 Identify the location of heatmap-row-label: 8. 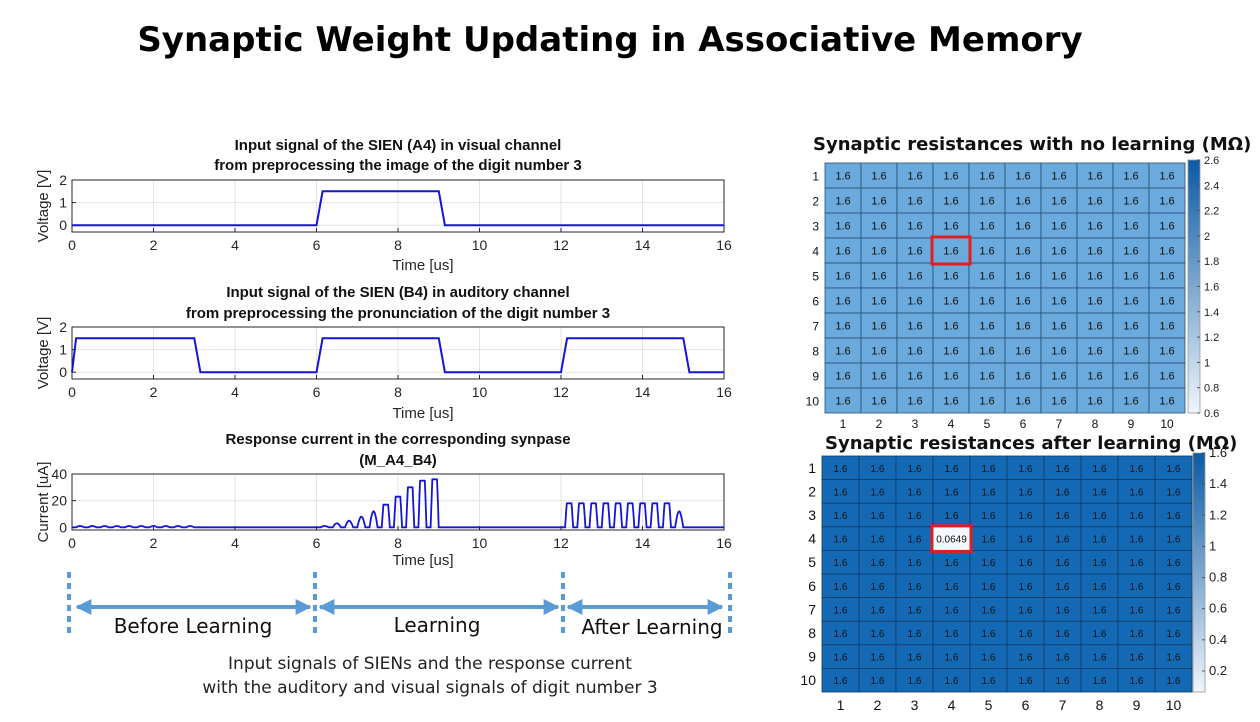
(812, 633).